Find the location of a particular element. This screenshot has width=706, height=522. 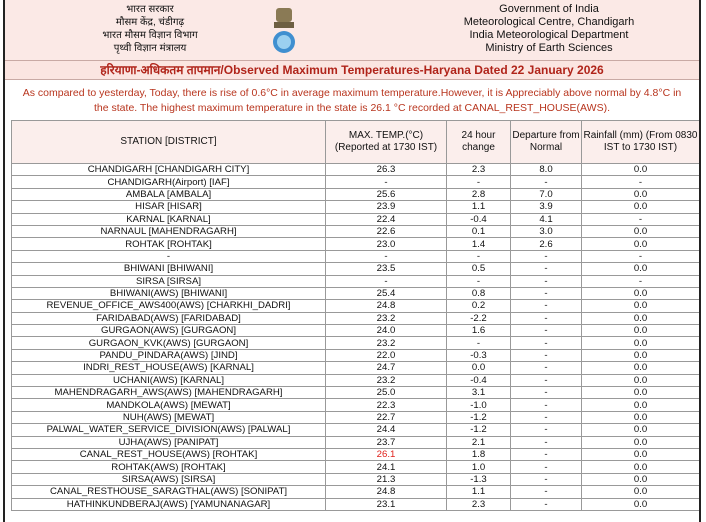

station-cell: KARNAL [KARNAL] is located at coordinates (168, 219).